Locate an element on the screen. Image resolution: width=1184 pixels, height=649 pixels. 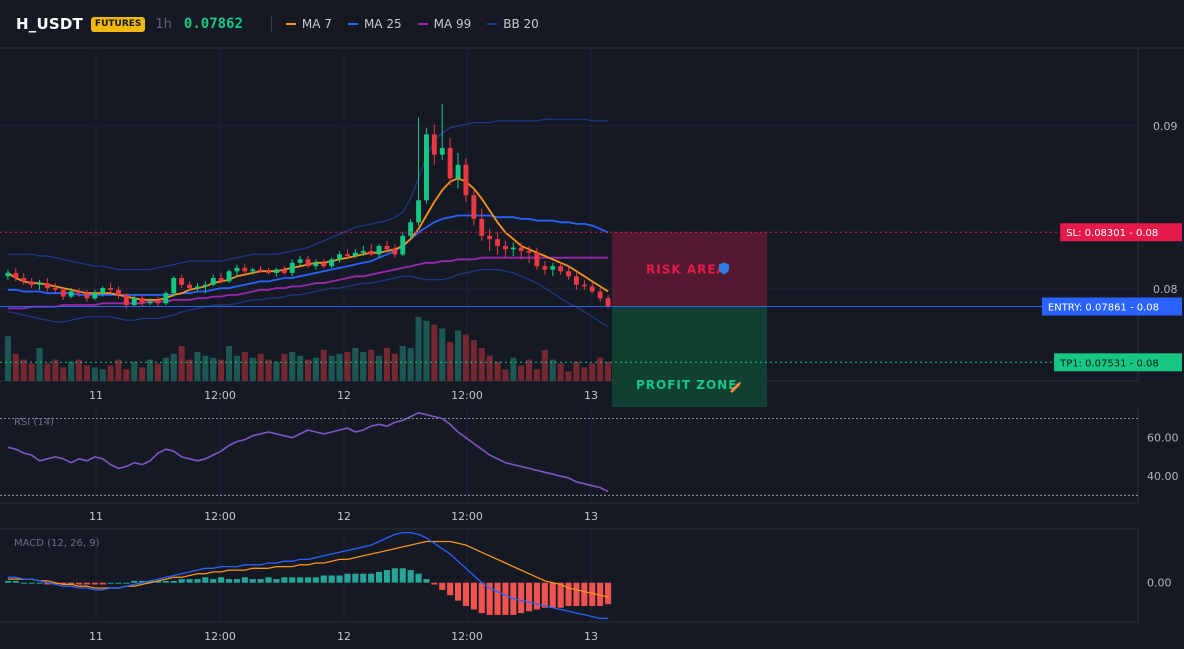
legend-bb20: BB 20 is located at coordinates (513, 24).